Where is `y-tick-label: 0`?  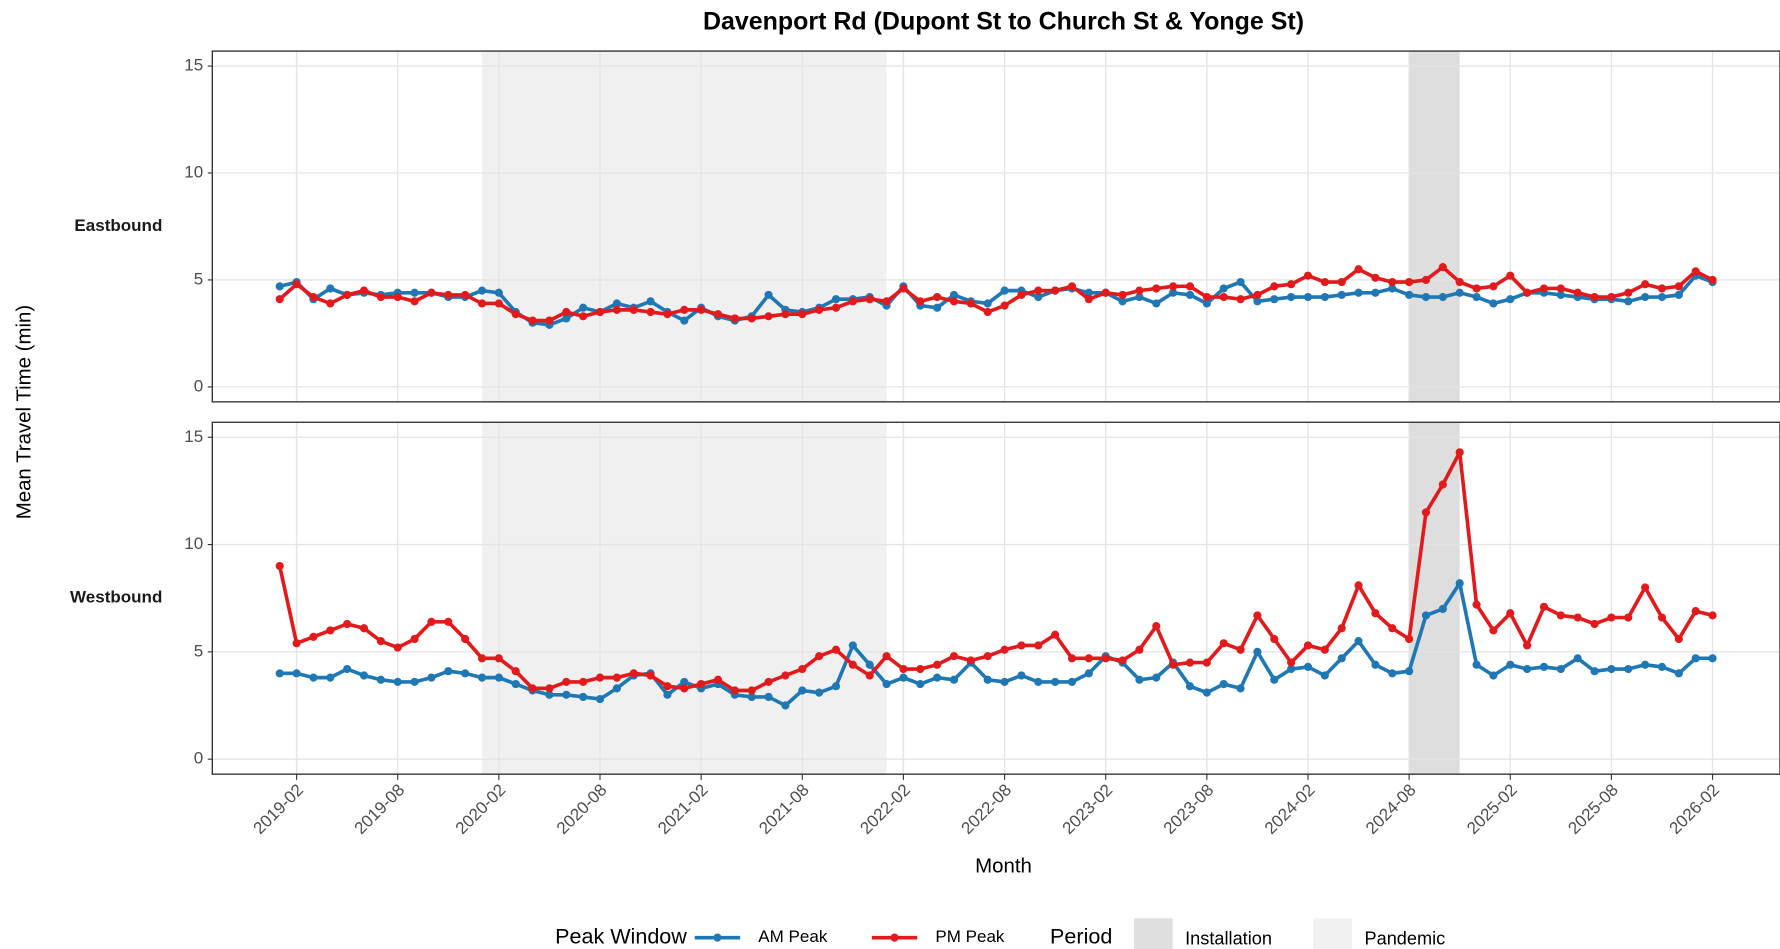
y-tick-label: 0 is located at coordinates (198, 758).